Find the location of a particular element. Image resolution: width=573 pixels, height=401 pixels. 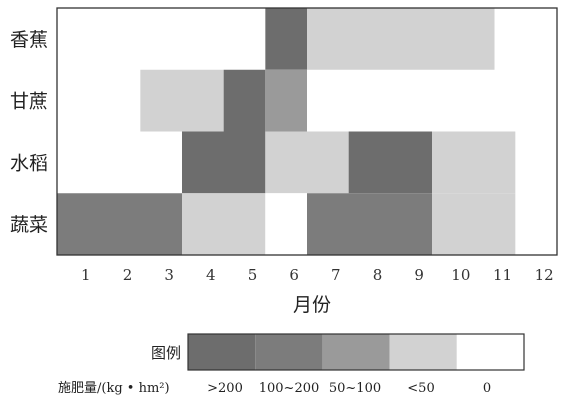

legend-quantity-label: 施肥量/(kg • hm²) is located at coordinates (114, 388).